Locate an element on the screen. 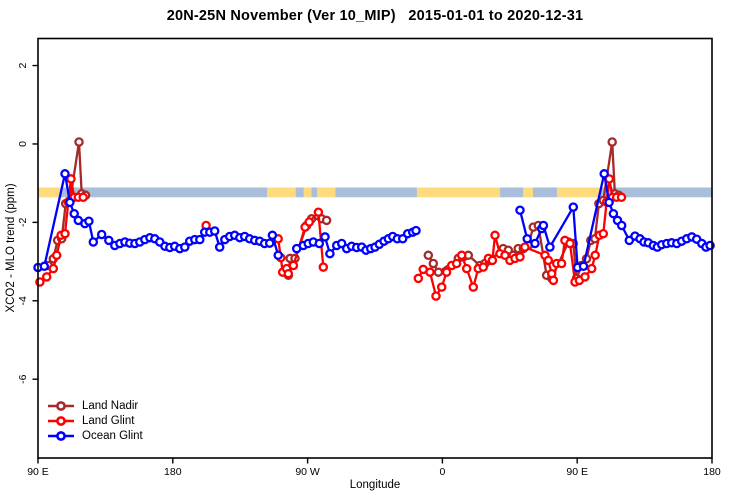  legend: Land Nadir Land Glint Ocean Glint is located at coordinates (95, 421).